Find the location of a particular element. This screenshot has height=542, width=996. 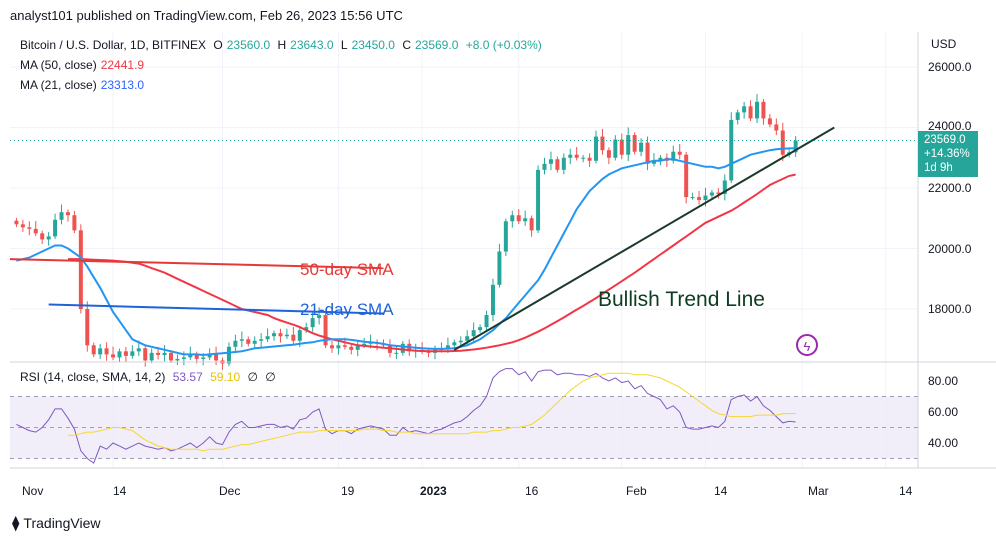

price-tick: 18000.0 is located at coordinates (950, 309).